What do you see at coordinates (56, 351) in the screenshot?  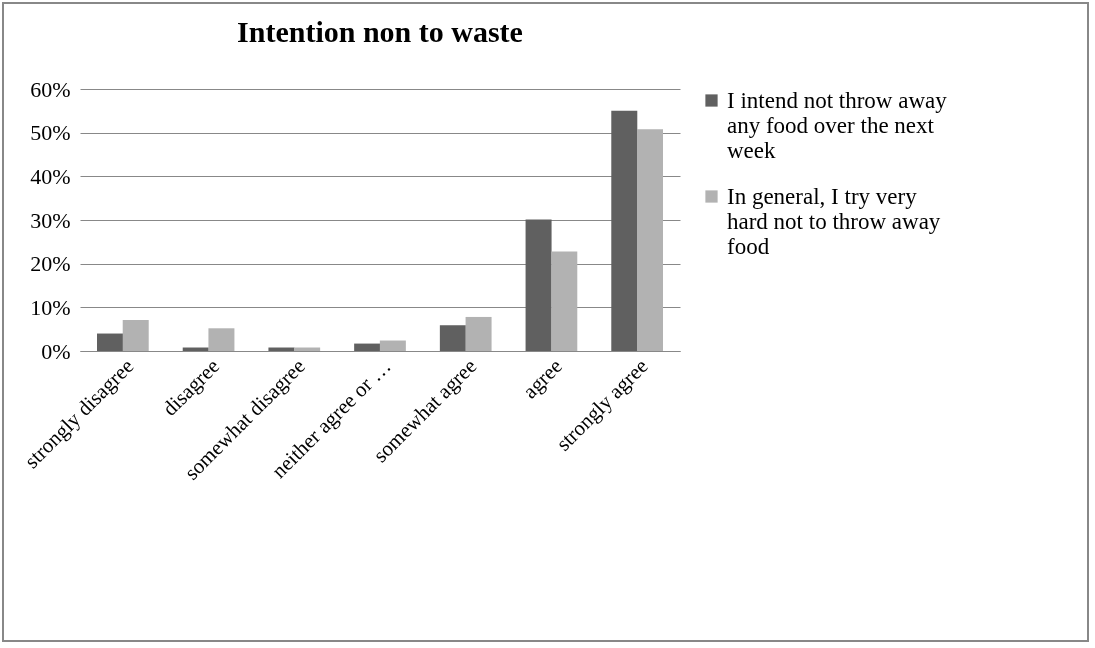 I see `y-tick-label: 0%` at bounding box center [56, 351].